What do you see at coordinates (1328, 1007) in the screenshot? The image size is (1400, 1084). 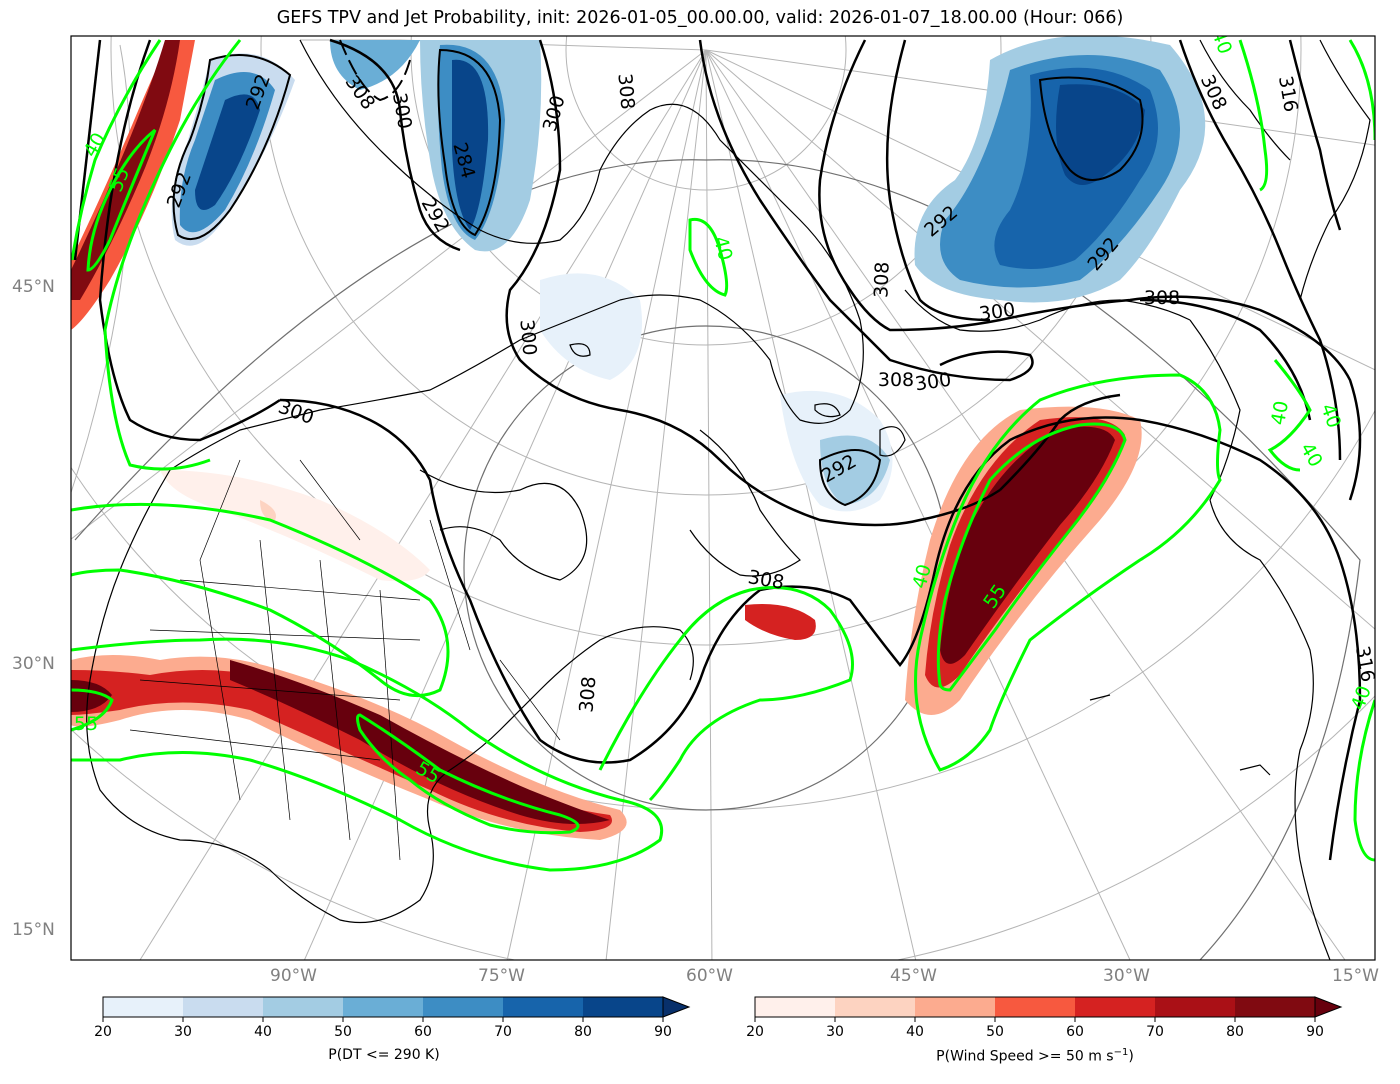 I see `colorbar-jet-extend-arrow` at bounding box center [1328, 1007].